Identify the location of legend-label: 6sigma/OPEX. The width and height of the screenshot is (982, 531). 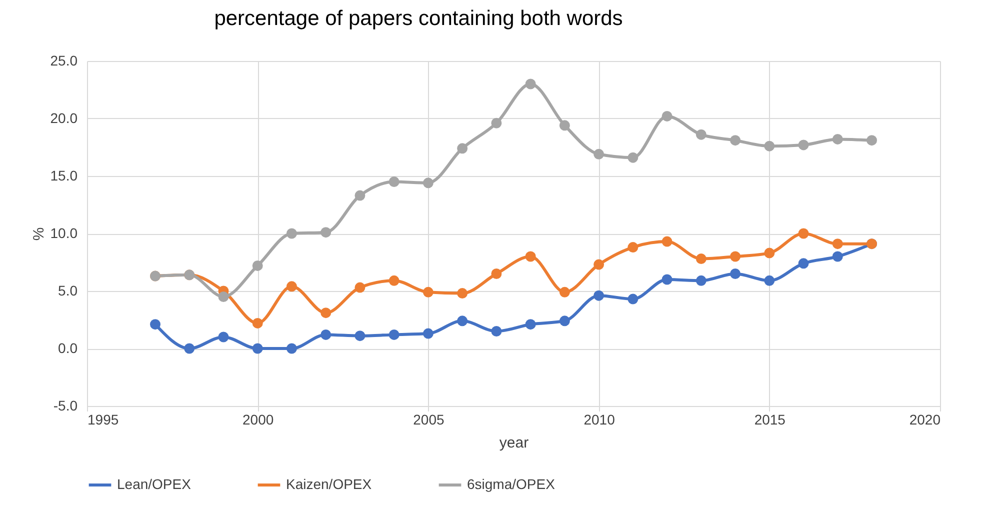
(511, 484).